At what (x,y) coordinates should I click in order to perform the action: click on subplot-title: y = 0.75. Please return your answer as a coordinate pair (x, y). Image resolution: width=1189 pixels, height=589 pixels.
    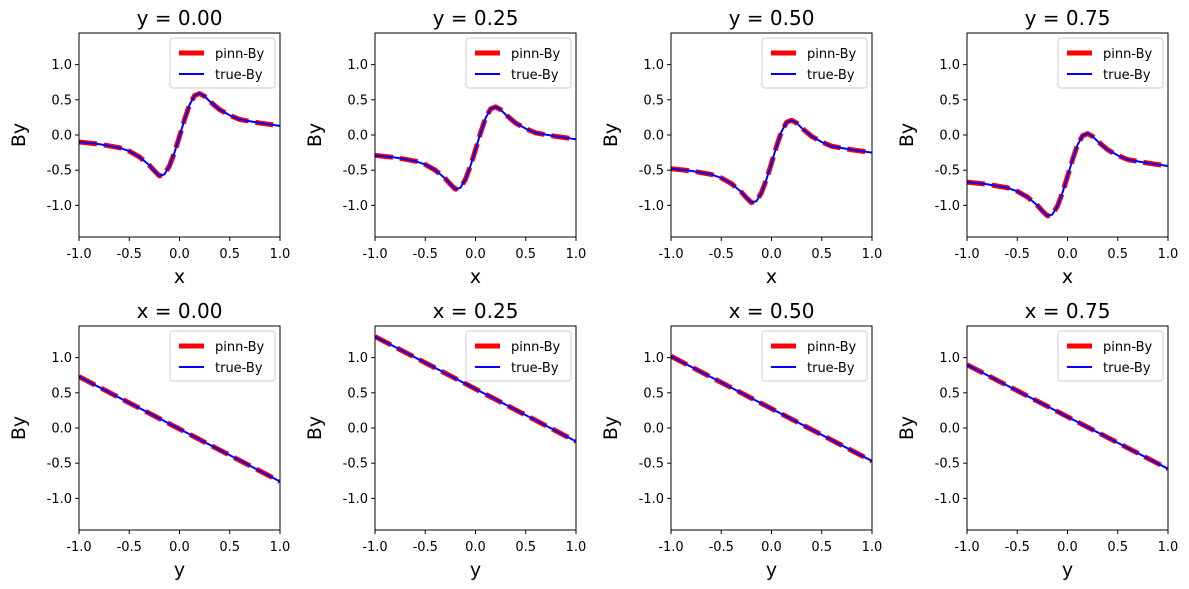
    Looking at the image, I should click on (1068, 18).